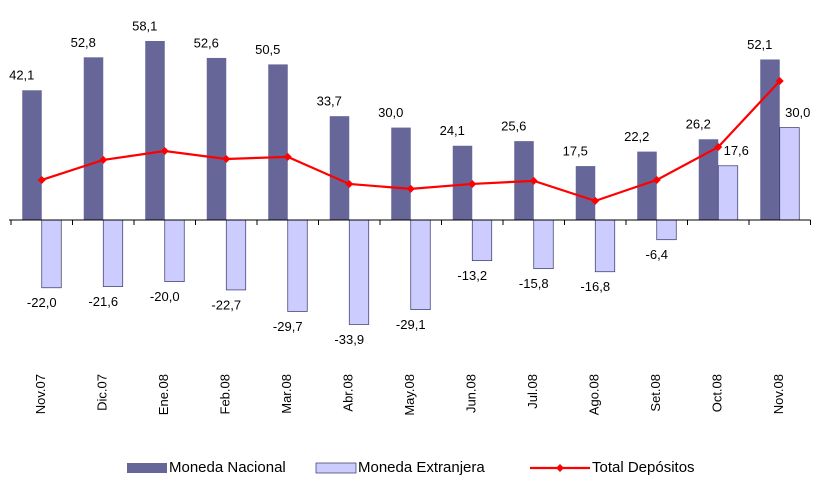 This screenshot has height=487, width=820. I want to click on legend-marker, so click(560, 468).